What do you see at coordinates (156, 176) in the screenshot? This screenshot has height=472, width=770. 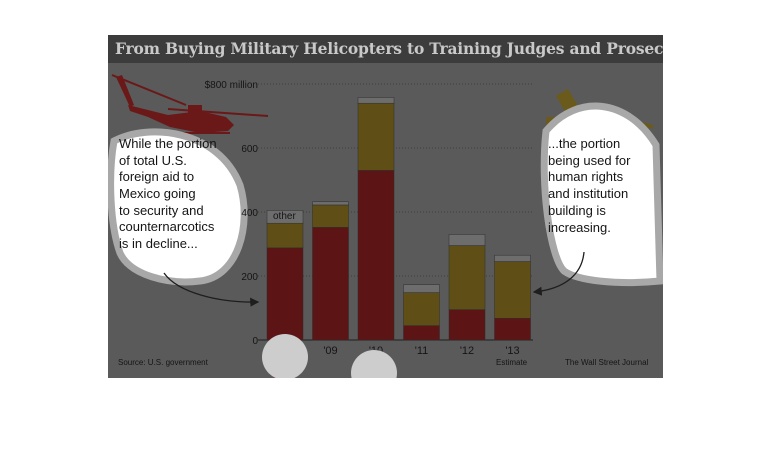 I see `left-note-line: foreign aid to` at bounding box center [156, 176].